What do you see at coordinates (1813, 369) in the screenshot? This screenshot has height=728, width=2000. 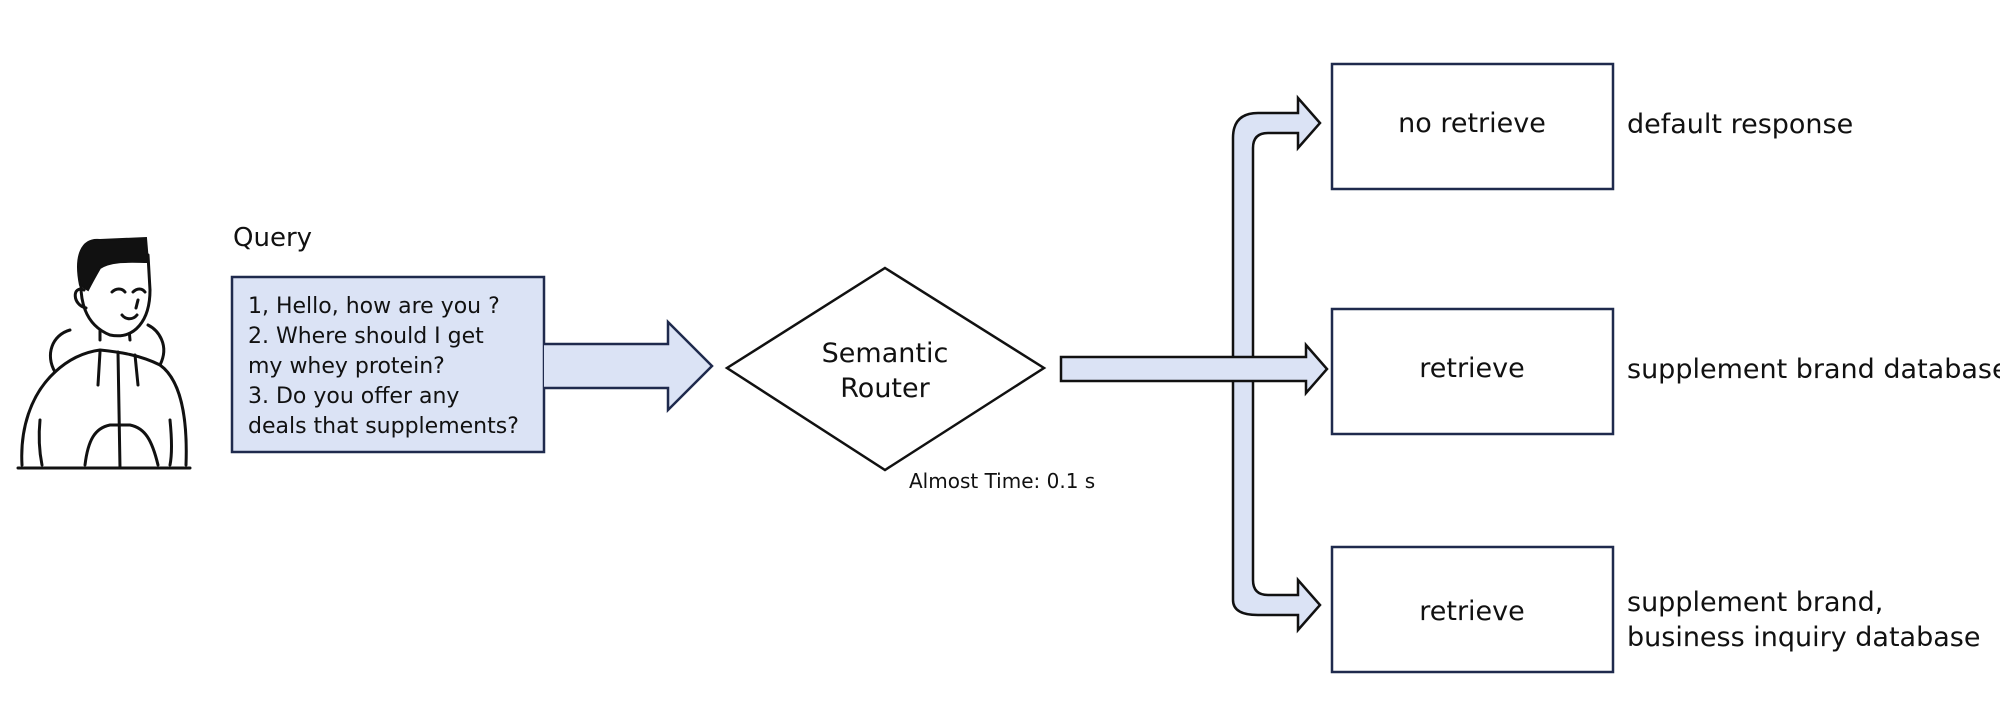 I see `route-result-2: supplement brand database` at bounding box center [1813, 369].